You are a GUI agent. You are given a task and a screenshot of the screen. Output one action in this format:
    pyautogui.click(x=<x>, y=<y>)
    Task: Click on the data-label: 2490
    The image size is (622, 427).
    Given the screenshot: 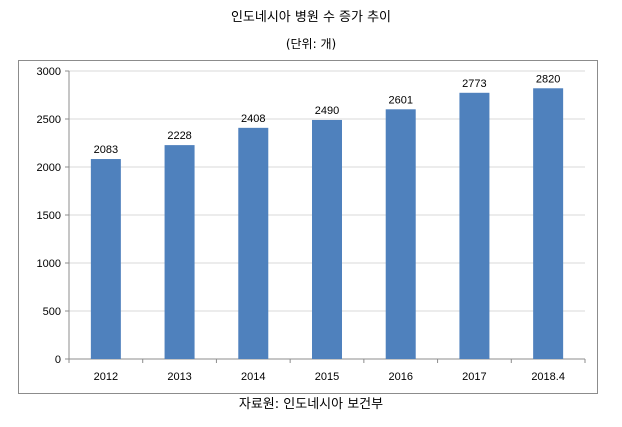 What is the action you would take?
    pyautogui.click(x=327, y=111)
    